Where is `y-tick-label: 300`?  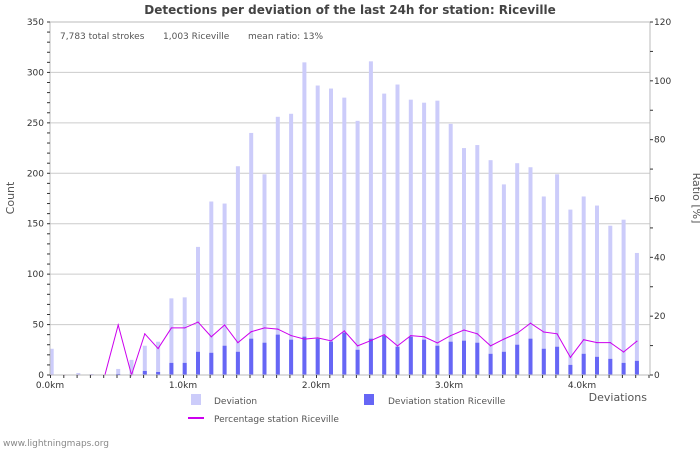
y-tick-label: 300 is located at coordinates (35, 73).